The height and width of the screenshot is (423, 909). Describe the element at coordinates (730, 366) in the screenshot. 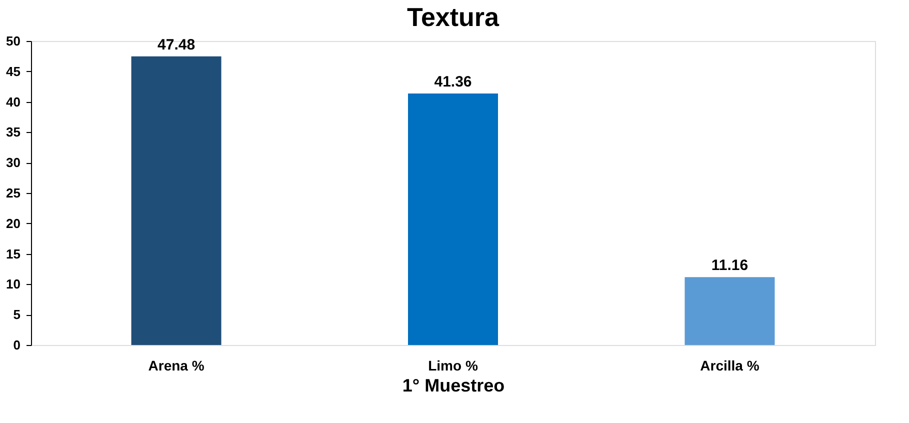

I see `x-tick-label: Arcilla %` at that location.